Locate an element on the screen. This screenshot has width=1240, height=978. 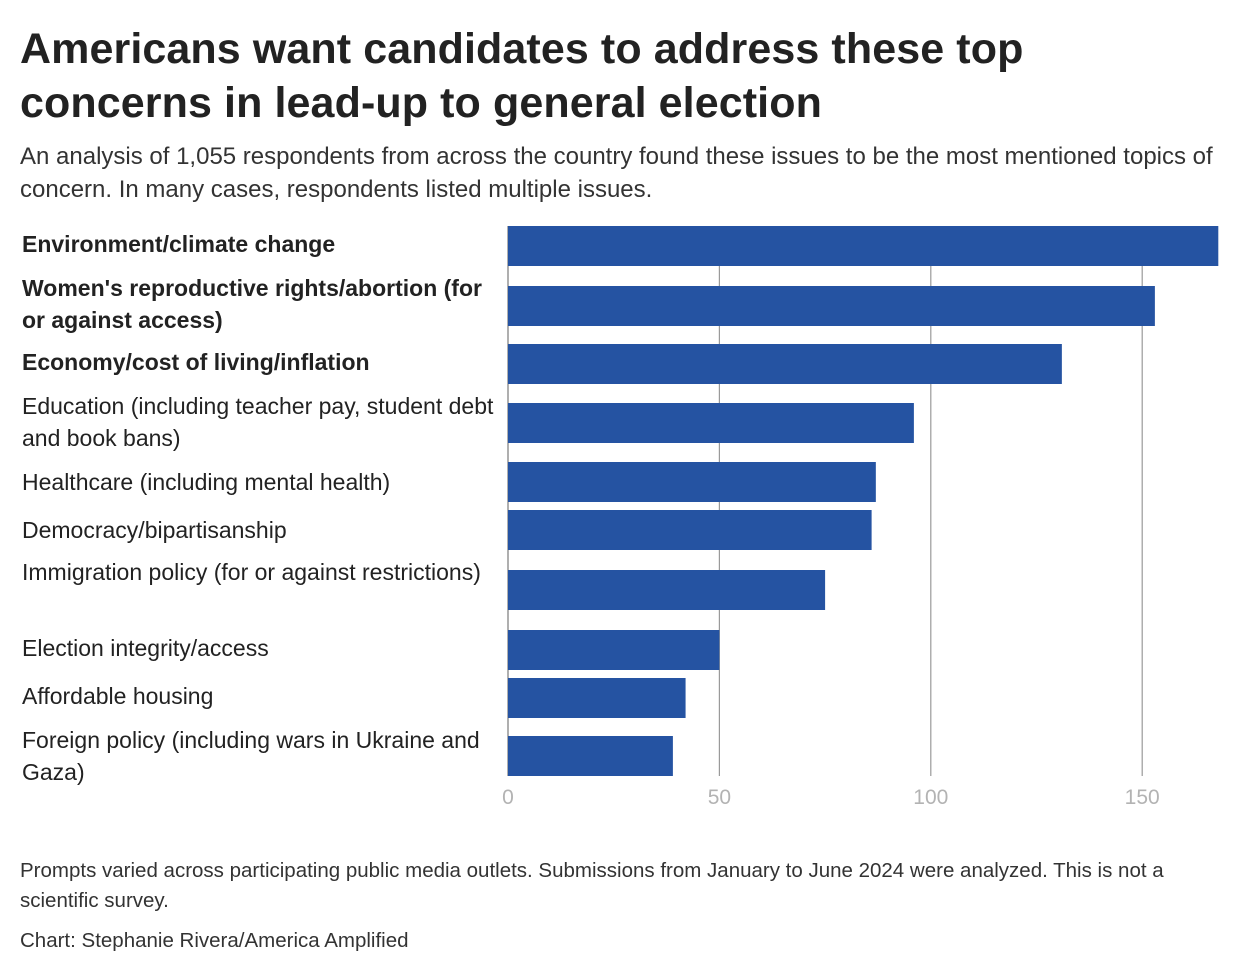
category-label: Economy/cost of living/inflation is located at coordinates (196, 362).